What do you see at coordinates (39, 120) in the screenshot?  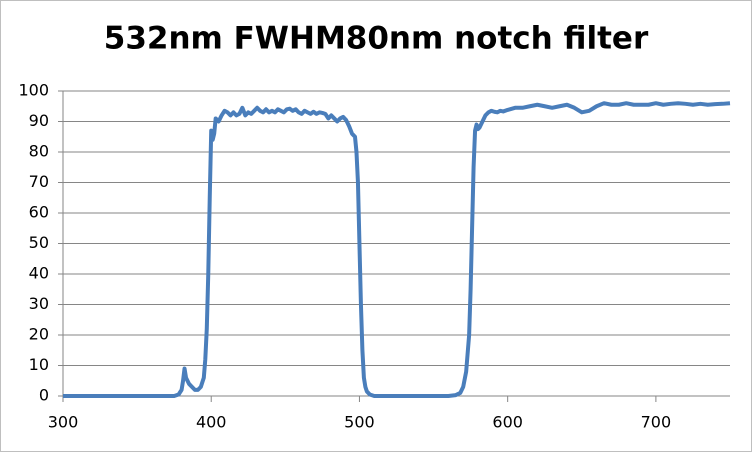 I see `y-tick-label: 90` at bounding box center [39, 120].